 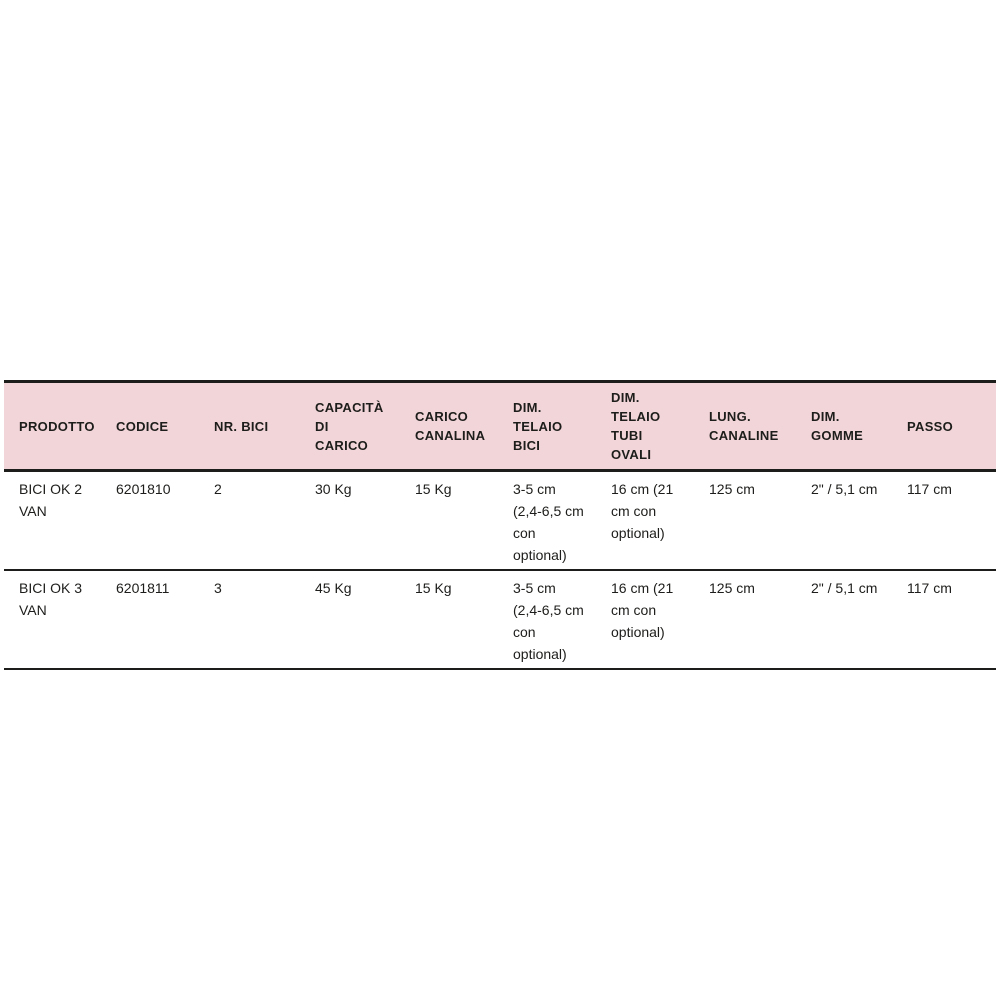 What do you see at coordinates (142, 426) in the screenshot?
I see `column-header-codice: CODICE` at bounding box center [142, 426].